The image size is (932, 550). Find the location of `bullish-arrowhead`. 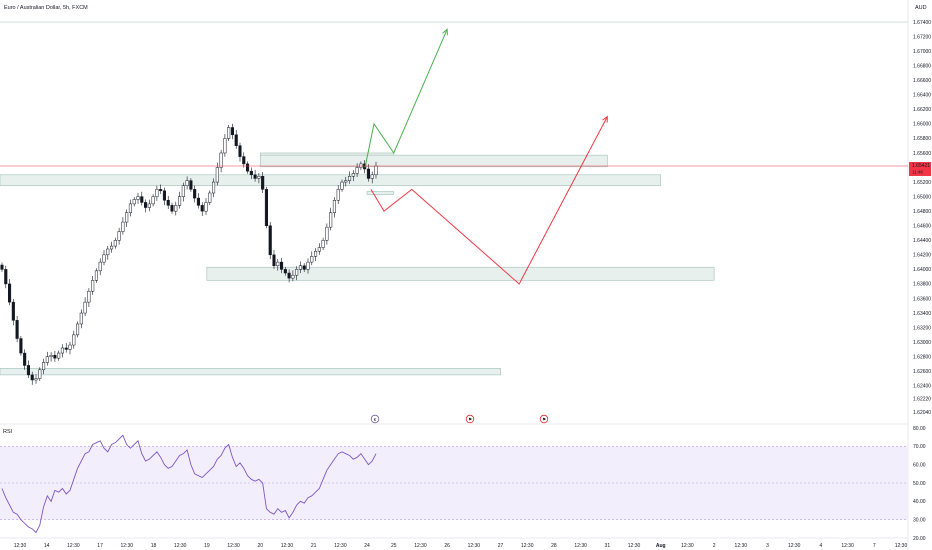

bullish-arrowhead is located at coordinates (445, 32).